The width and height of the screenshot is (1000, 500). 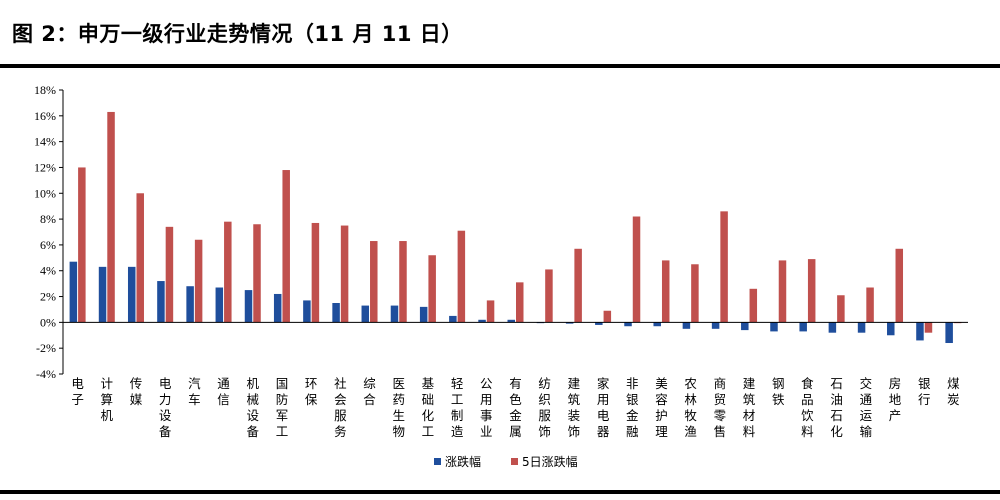 What do you see at coordinates (500, 492) in the screenshot?
I see `bottom-rule` at bounding box center [500, 492].